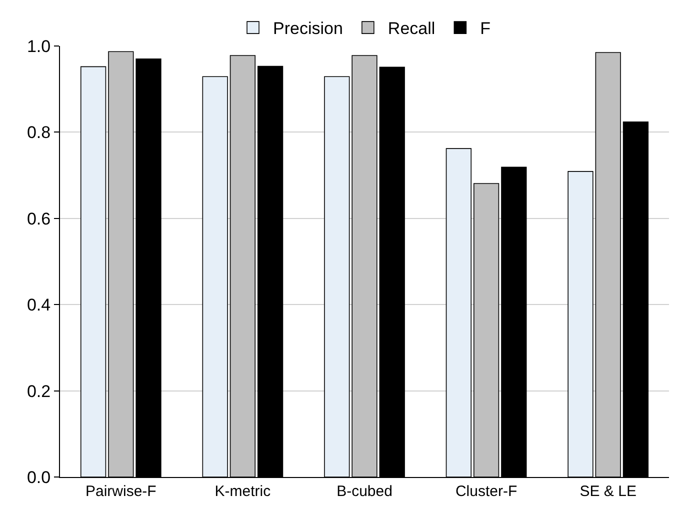  What do you see at coordinates (38, 46) in the screenshot?
I see `y-tick-label: 1.0` at bounding box center [38, 46].